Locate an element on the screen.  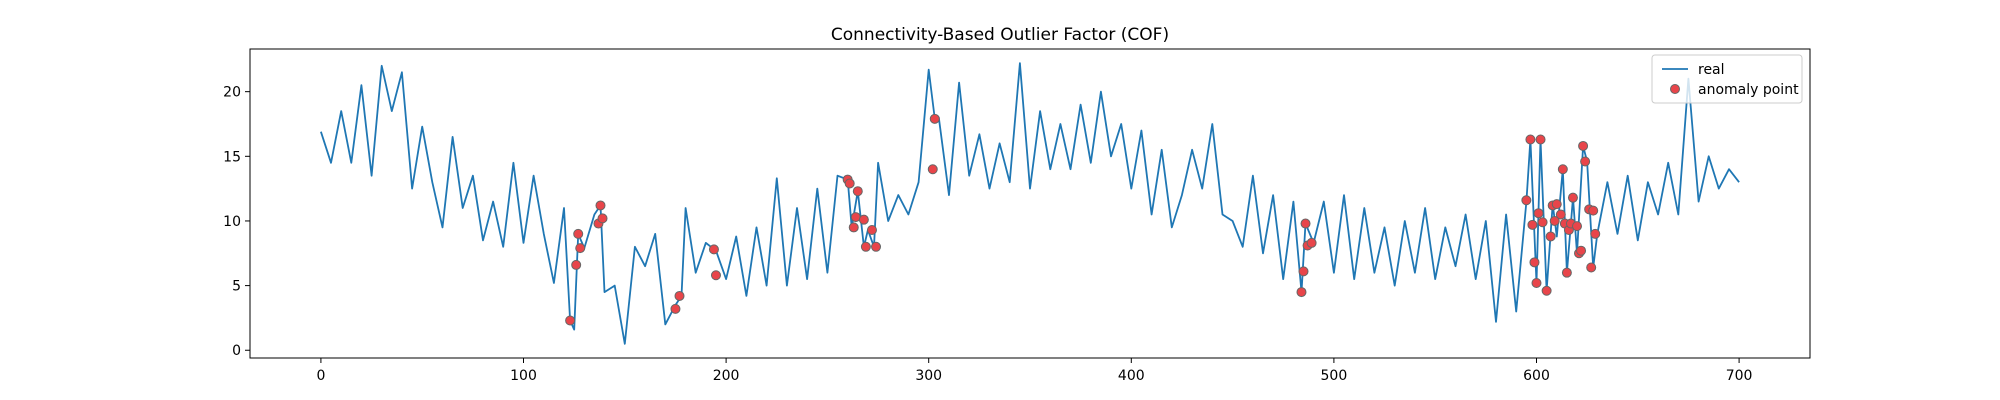
x-axis: 0 100 200 300 400 500 600 700 is located at coordinates (1034, 371).